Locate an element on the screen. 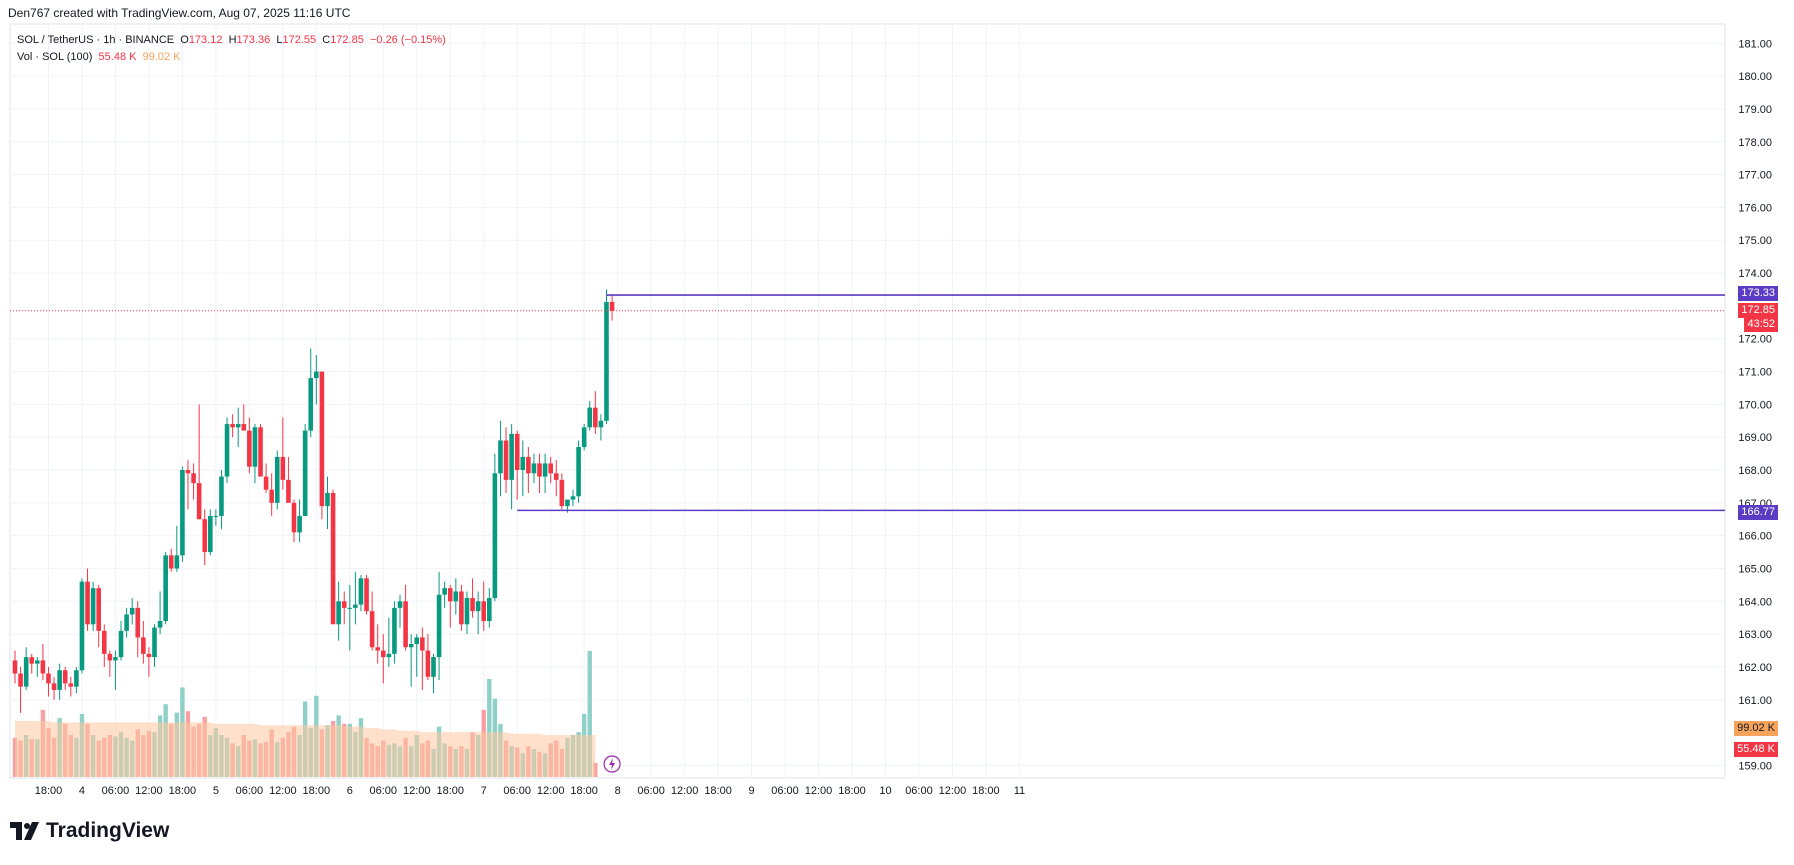 The width and height of the screenshot is (1794, 865). price-tick-label: 174.00 is located at coordinates (1755, 274).